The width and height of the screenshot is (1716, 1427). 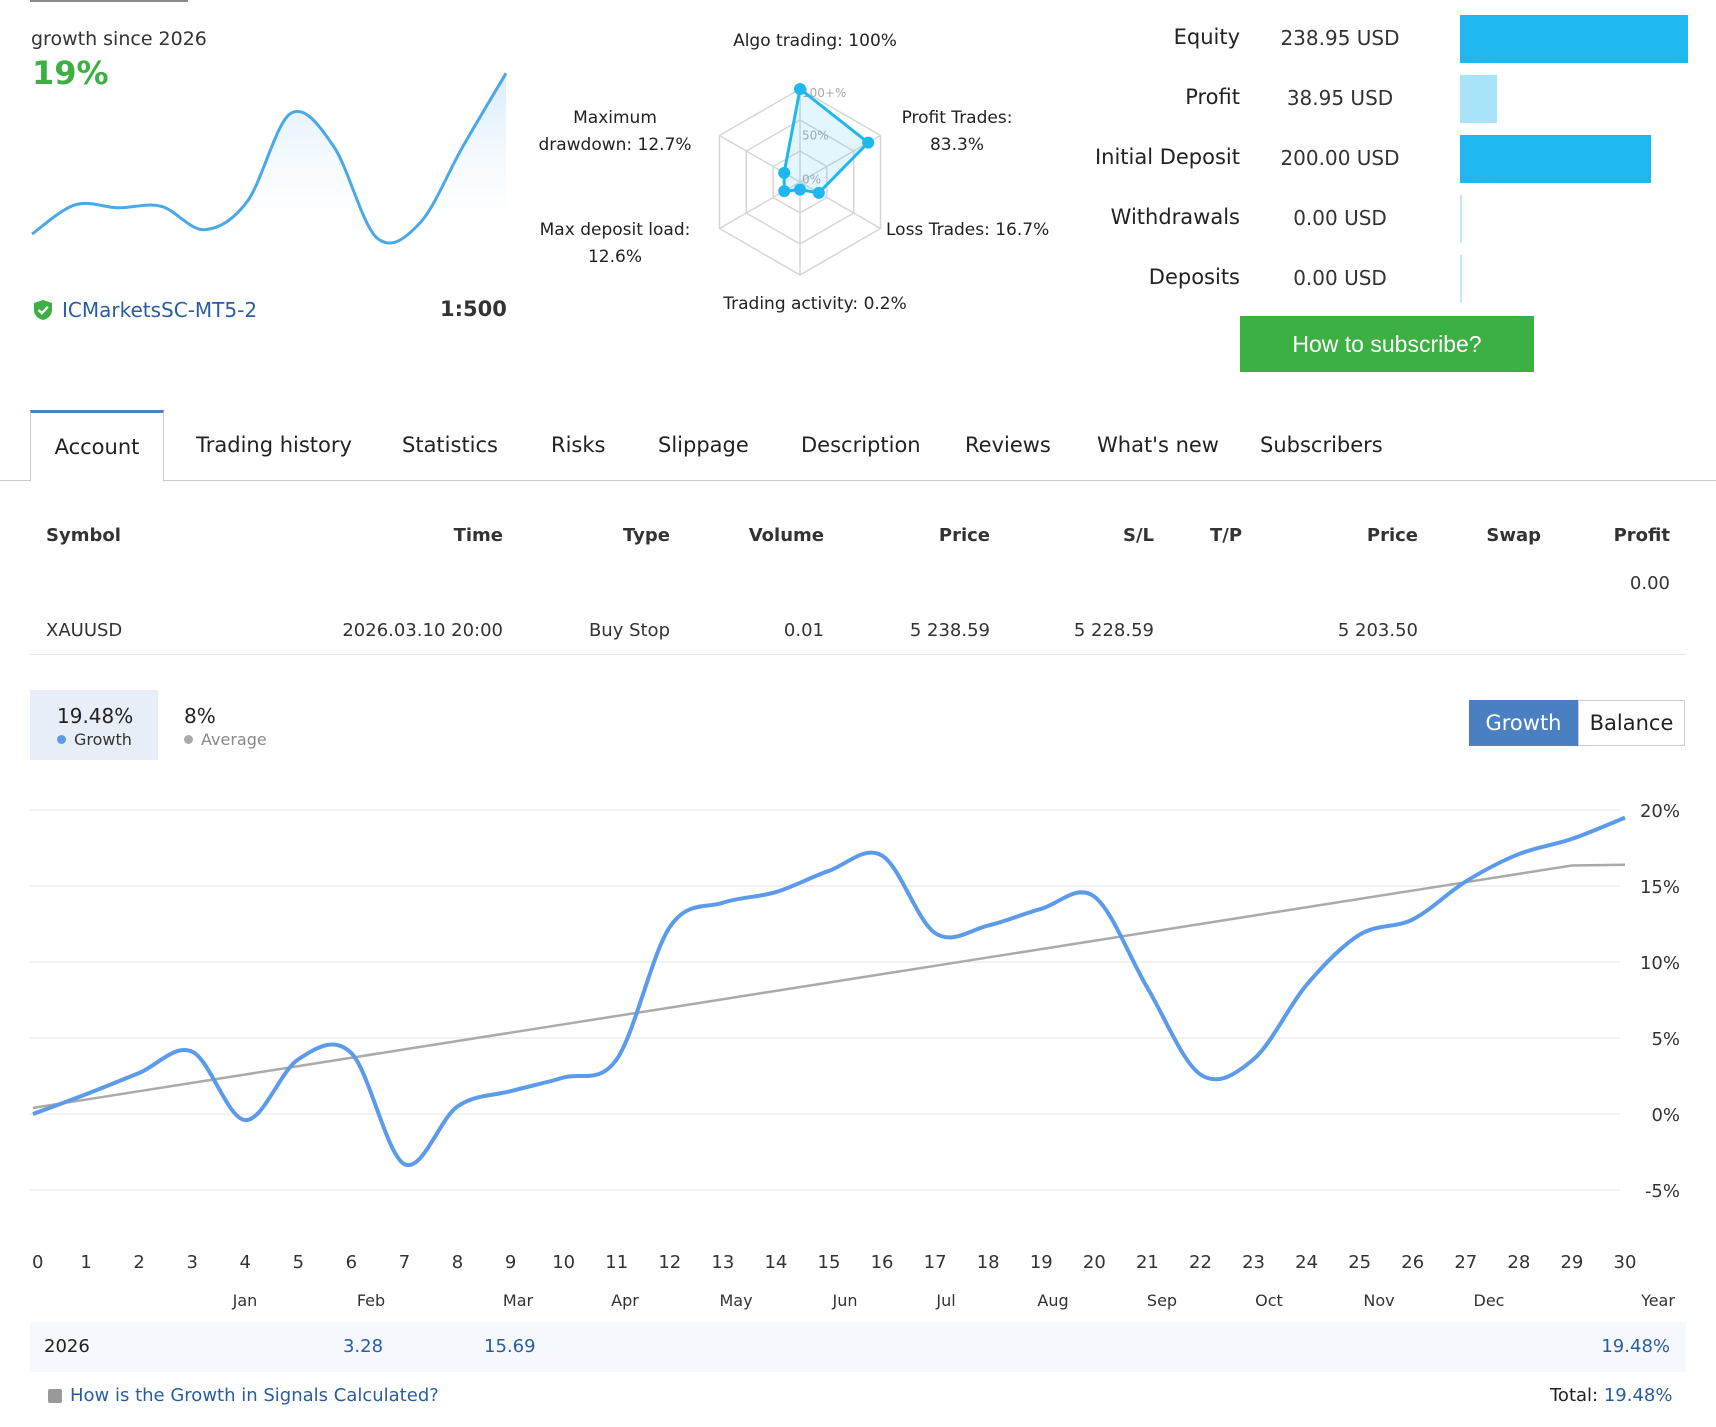 I want to click on balance-toggle-button: Balance, so click(x=1631, y=723).